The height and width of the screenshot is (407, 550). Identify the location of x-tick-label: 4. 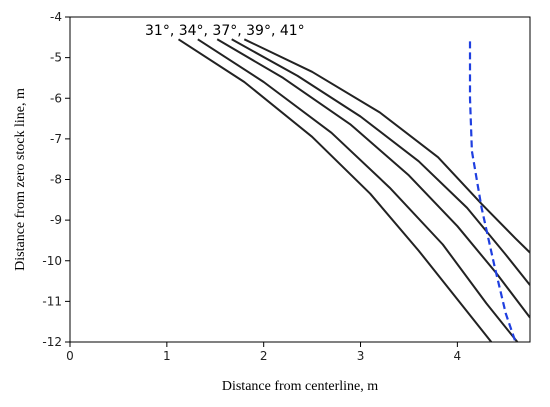
(458, 356).